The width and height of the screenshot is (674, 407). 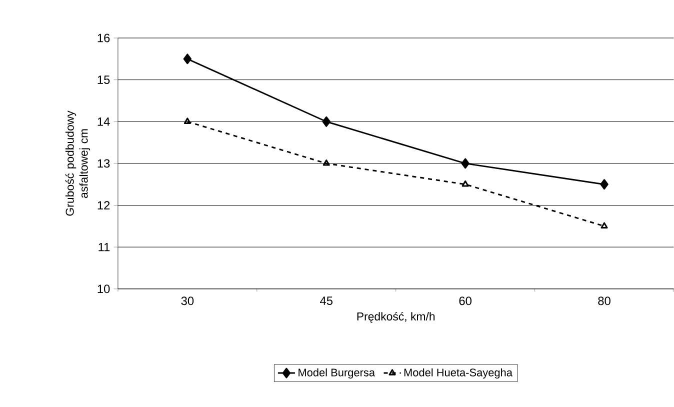 I want to click on y-tick-label: 15, so click(x=104, y=80).